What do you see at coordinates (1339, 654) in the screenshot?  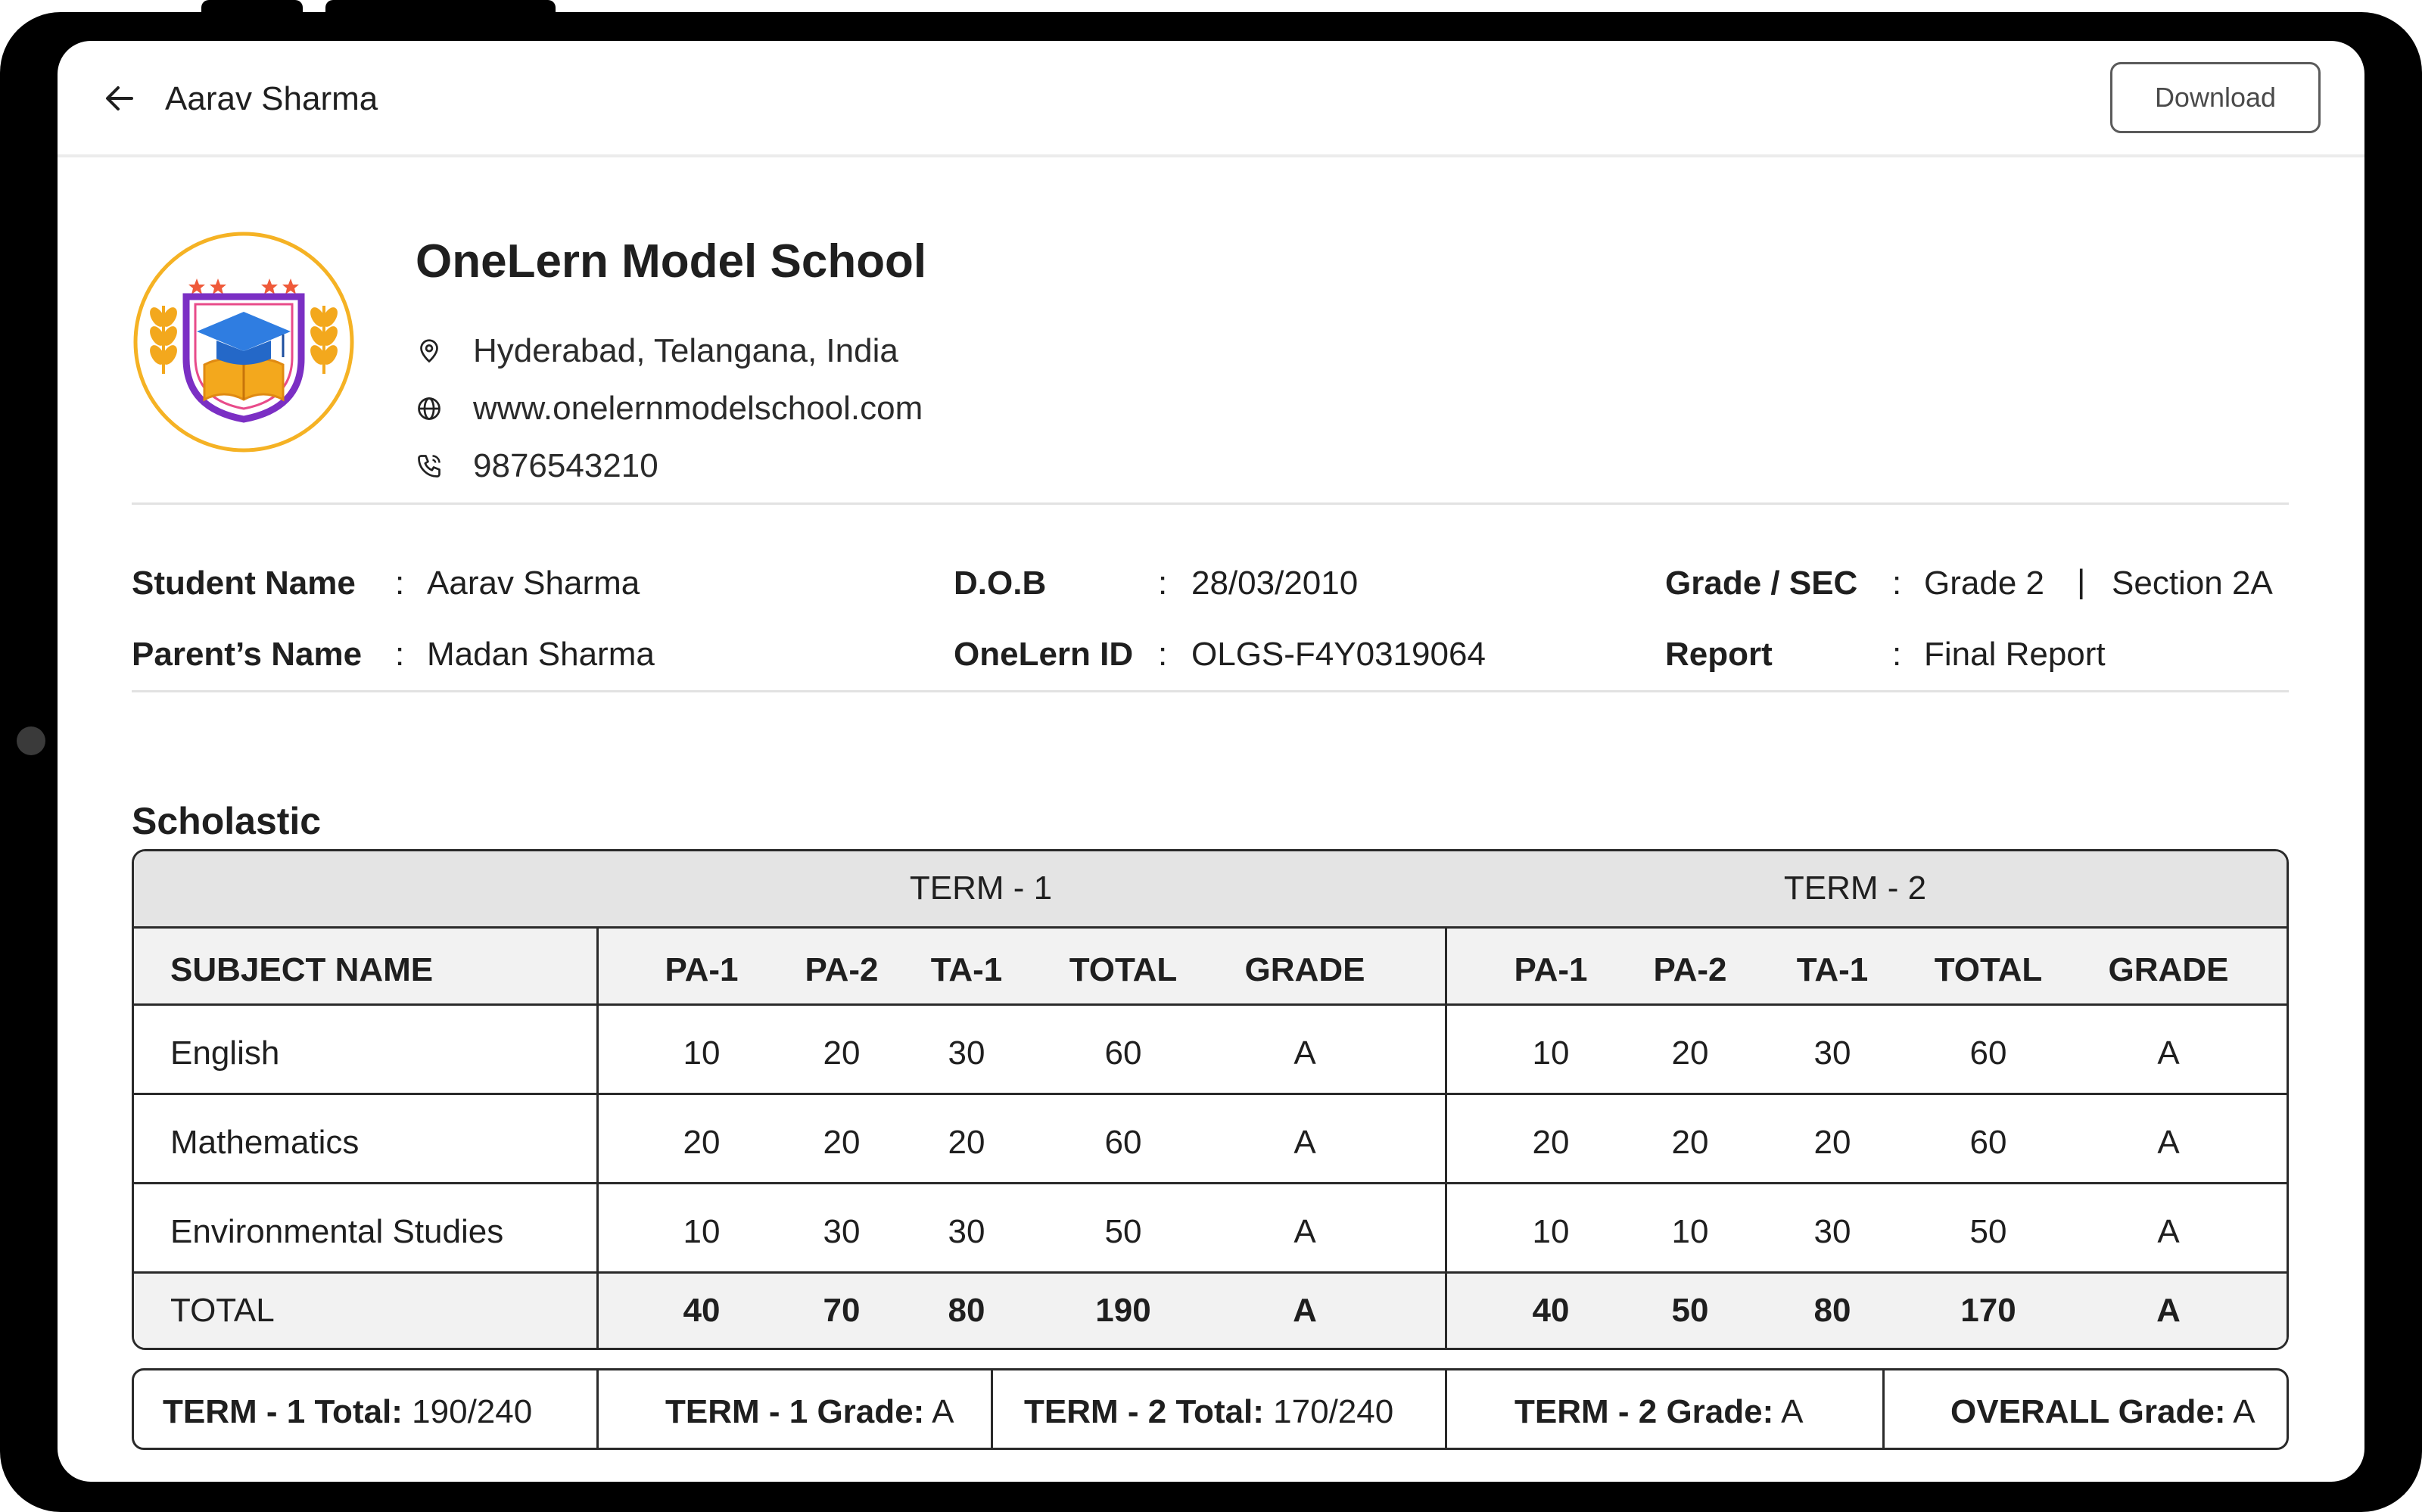 I see `onelern-id-value: OLGS-F4Y0319064` at bounding box center [1339, 654].